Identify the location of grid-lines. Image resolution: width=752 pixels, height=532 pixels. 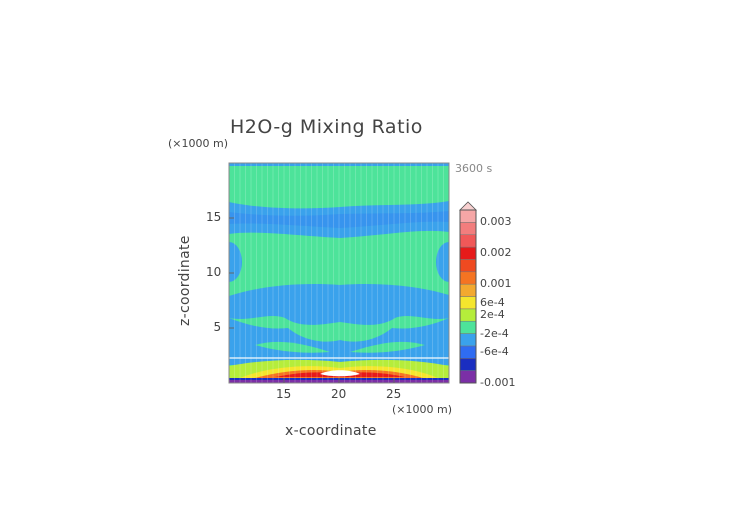
(339, 273).